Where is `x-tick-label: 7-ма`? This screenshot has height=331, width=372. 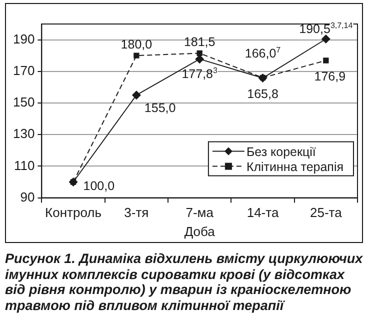 x-tick-label: 7-ма is located at coordinates (200, 212).